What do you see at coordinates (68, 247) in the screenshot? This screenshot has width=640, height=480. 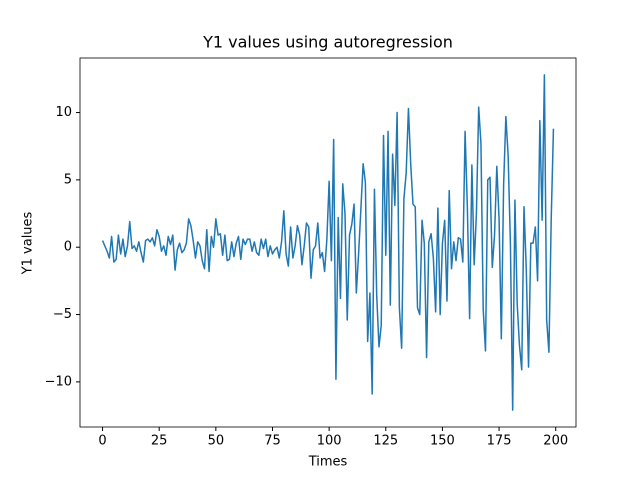 I see `y-tick-label: 0` at bounding box center [68, 247].